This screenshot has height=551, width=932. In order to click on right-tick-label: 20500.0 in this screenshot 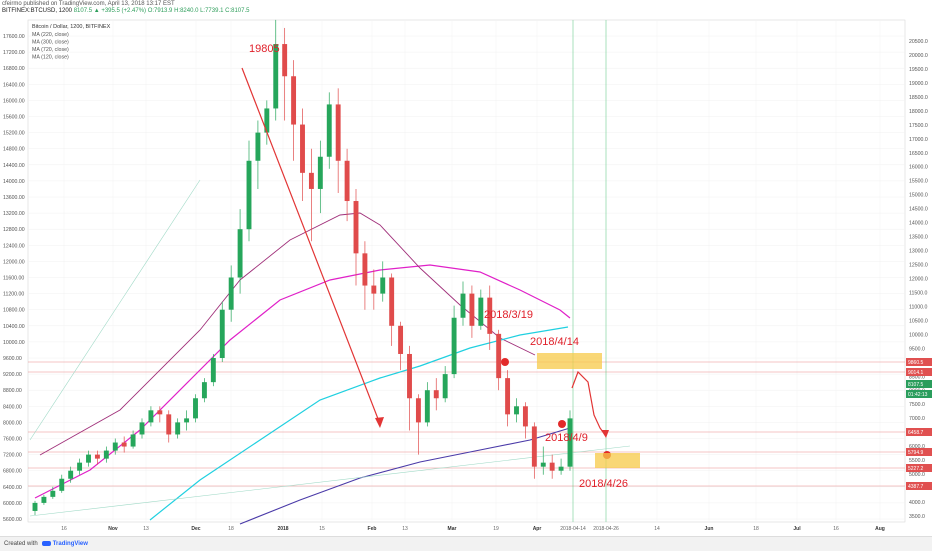, I will do `click(918, 42)`.